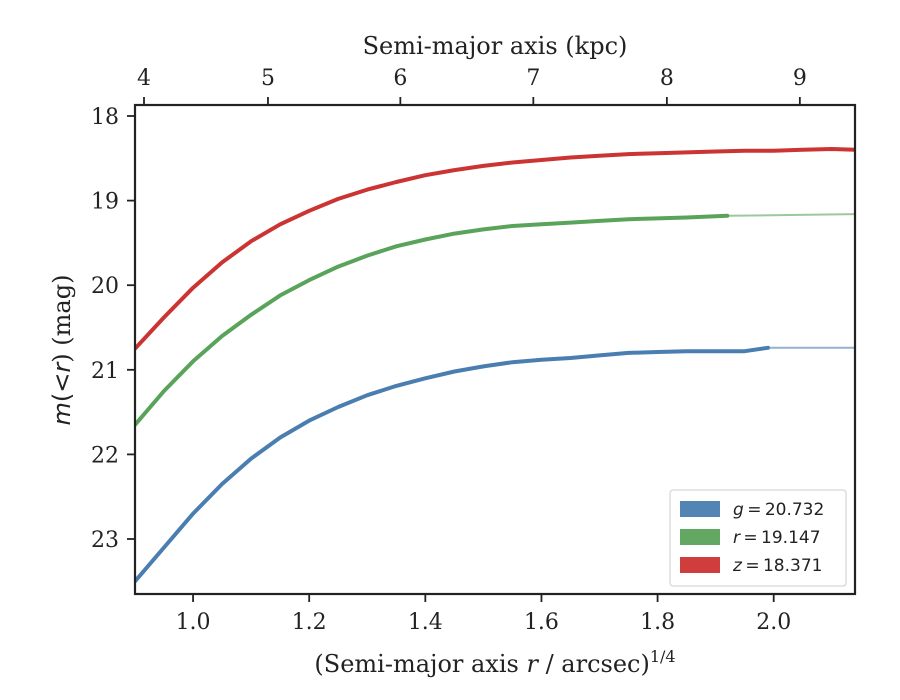 The width and height of the screenshot is (900, 700). What do you see at coordinates (594, 664) in the screenshot?
I see `x-axis-title-post: / arcsec)` at bounding box center [594, 664].